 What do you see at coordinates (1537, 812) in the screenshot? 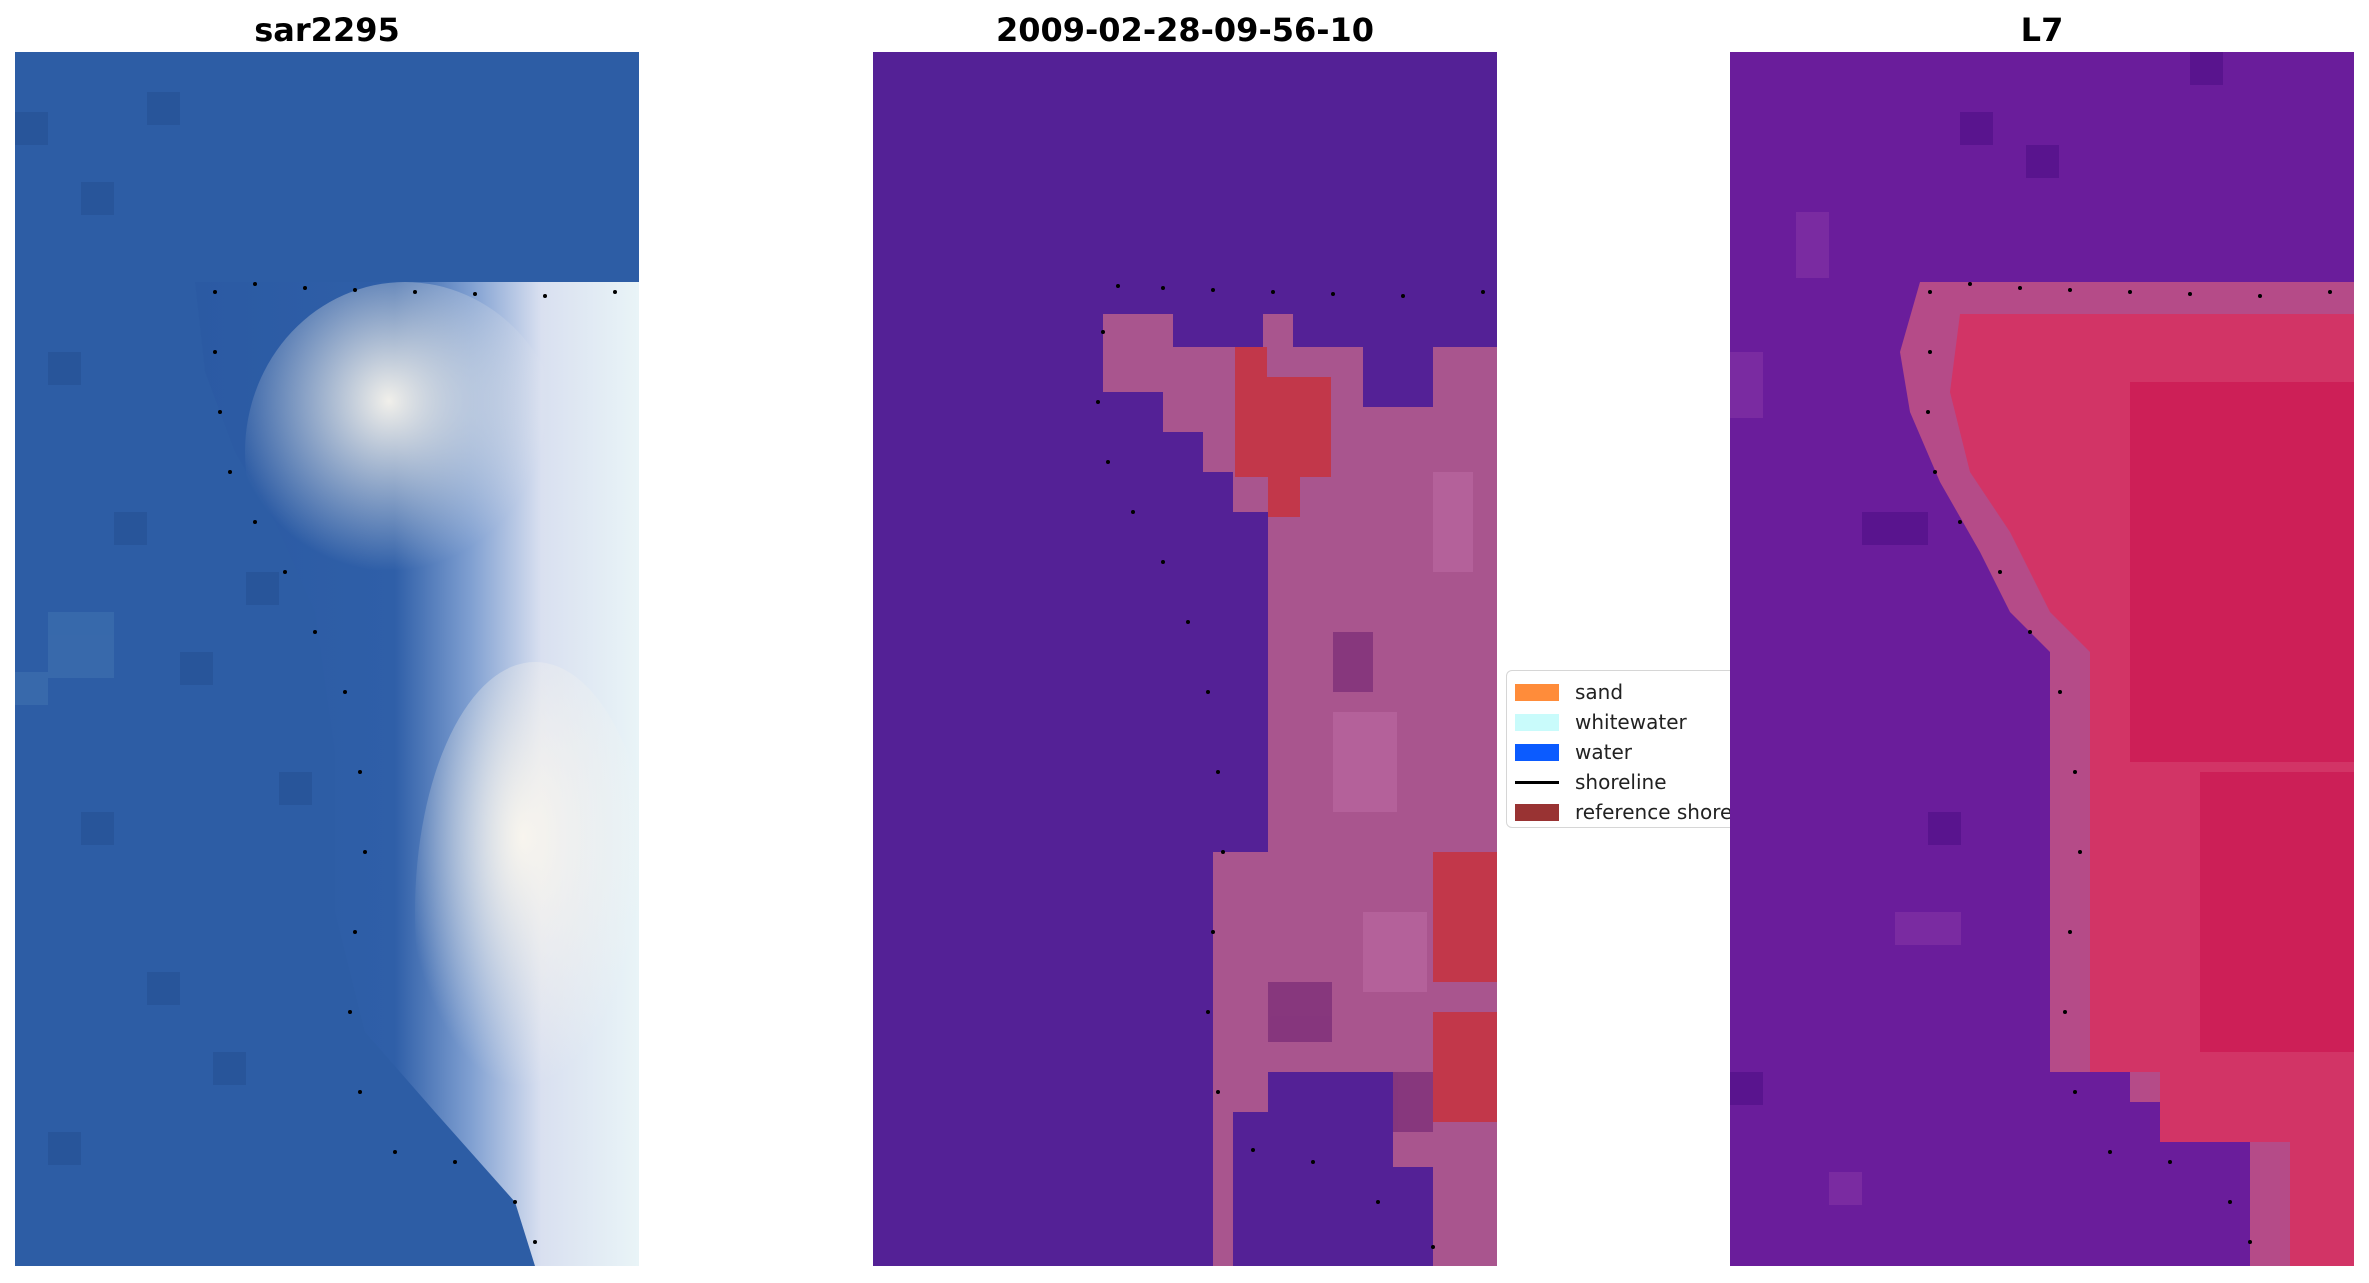
I see `reference-shoreline-swatch` at bounding box center [1537, 812].